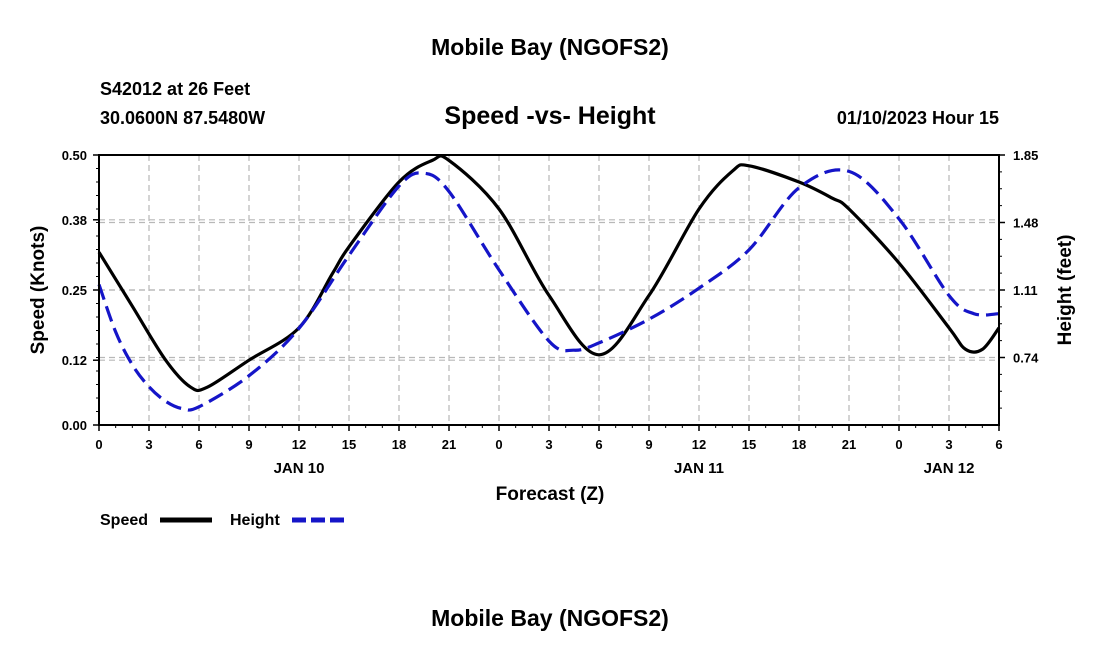 The height and width of the screenshot is (650, 1100). What do you see at coordinates (222, 520) in the screenshot?
I see `legend: Speed Height` at bounding box center [222, 520].